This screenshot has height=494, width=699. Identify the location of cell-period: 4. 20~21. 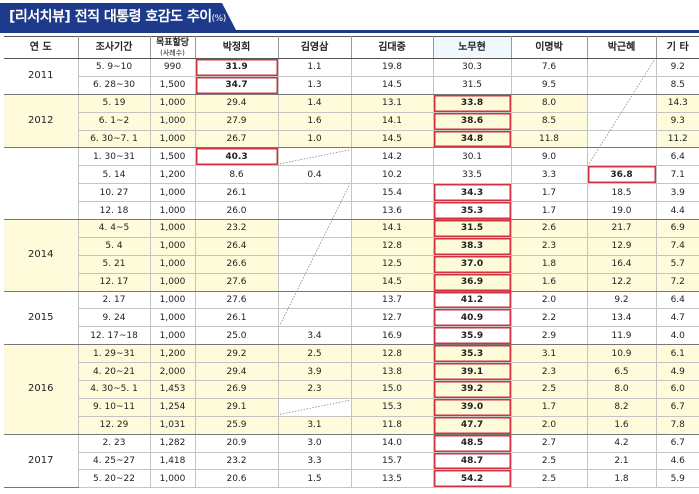
(114, 372).